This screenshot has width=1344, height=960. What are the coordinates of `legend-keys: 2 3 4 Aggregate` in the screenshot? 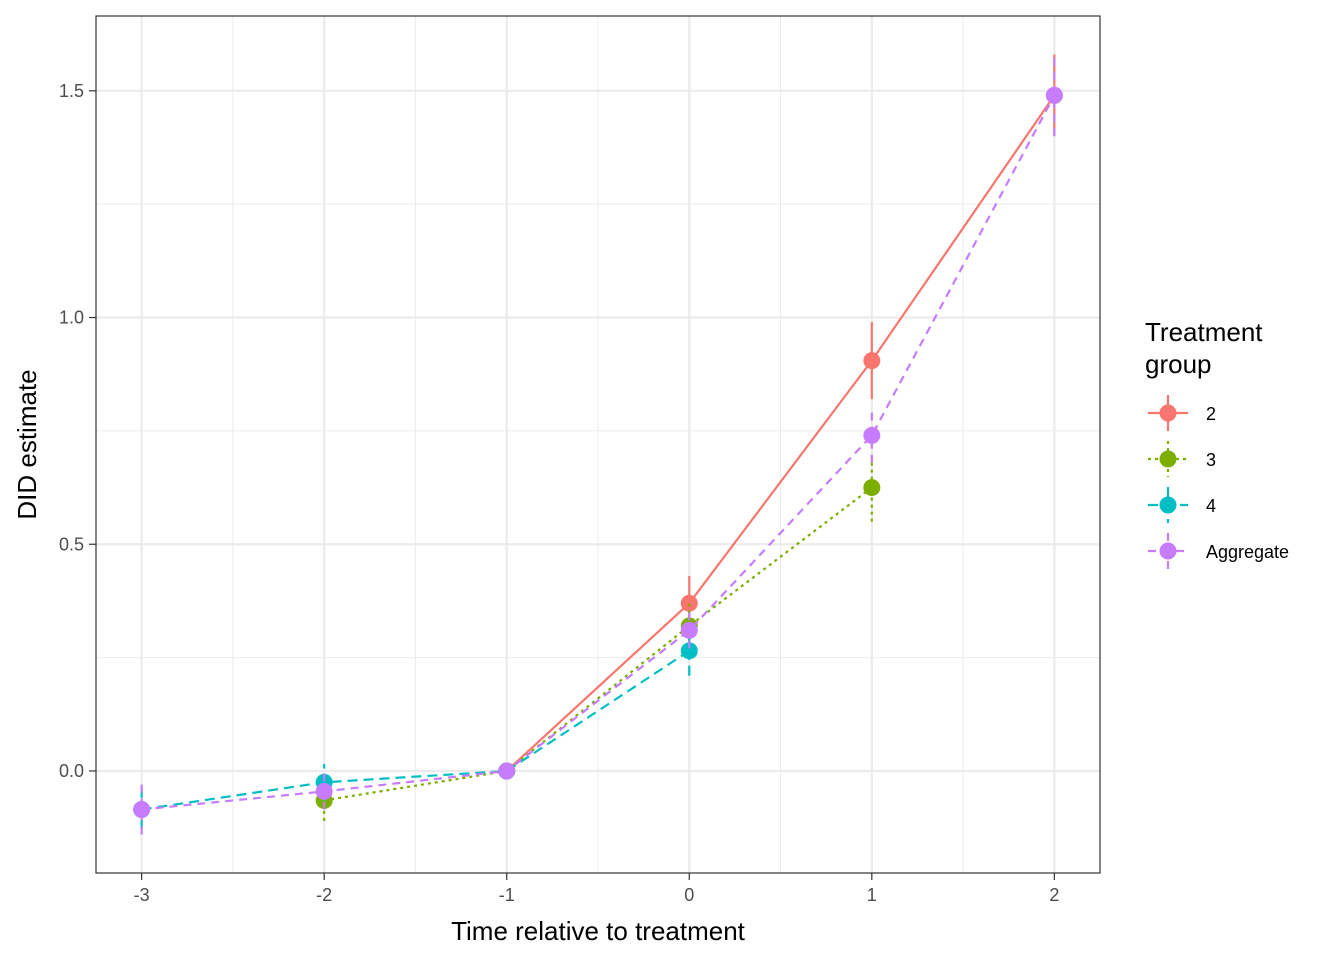 It's located at (1218, 482).